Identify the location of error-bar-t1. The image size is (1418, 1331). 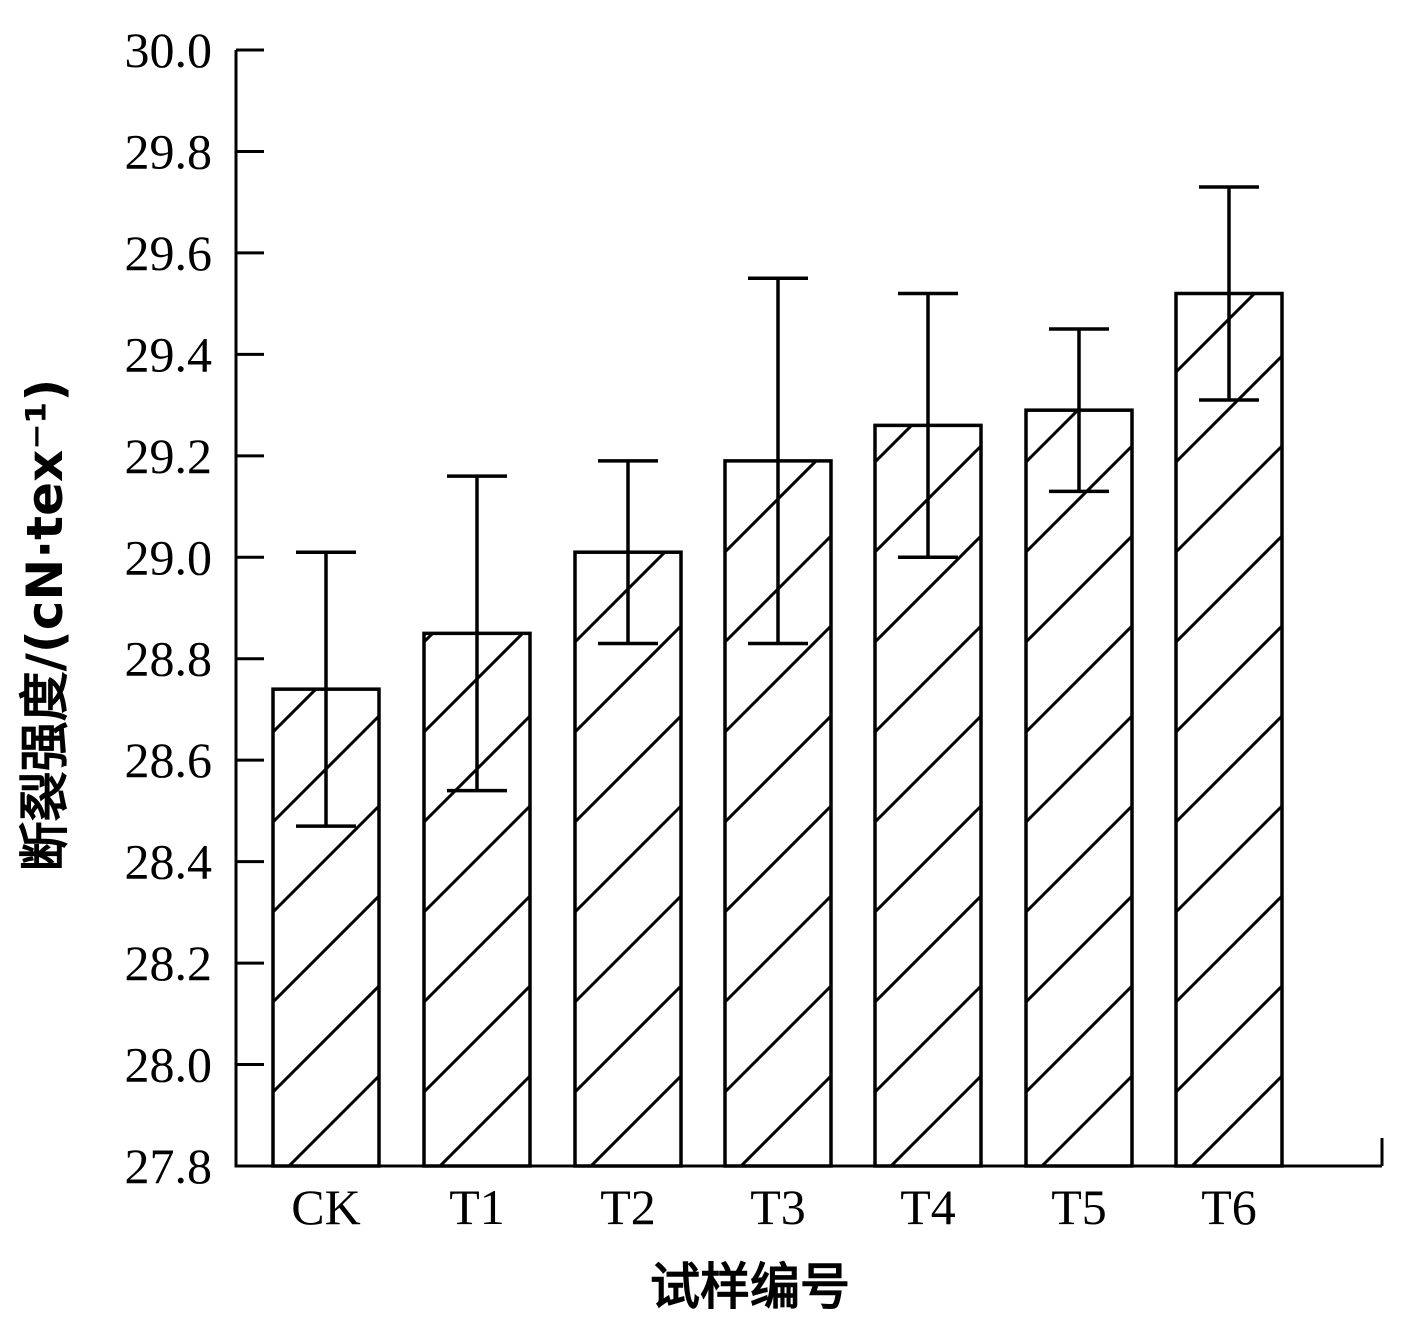
(477, 633).